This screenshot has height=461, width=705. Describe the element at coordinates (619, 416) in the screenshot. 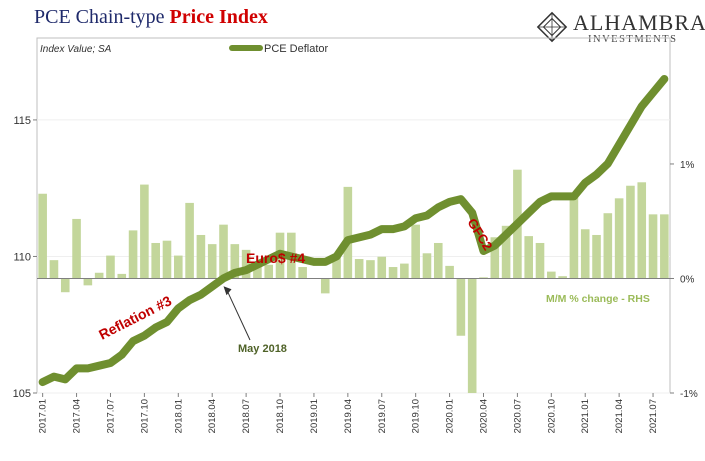

I see `x-axis-tick-label: 2021.04` at that location.